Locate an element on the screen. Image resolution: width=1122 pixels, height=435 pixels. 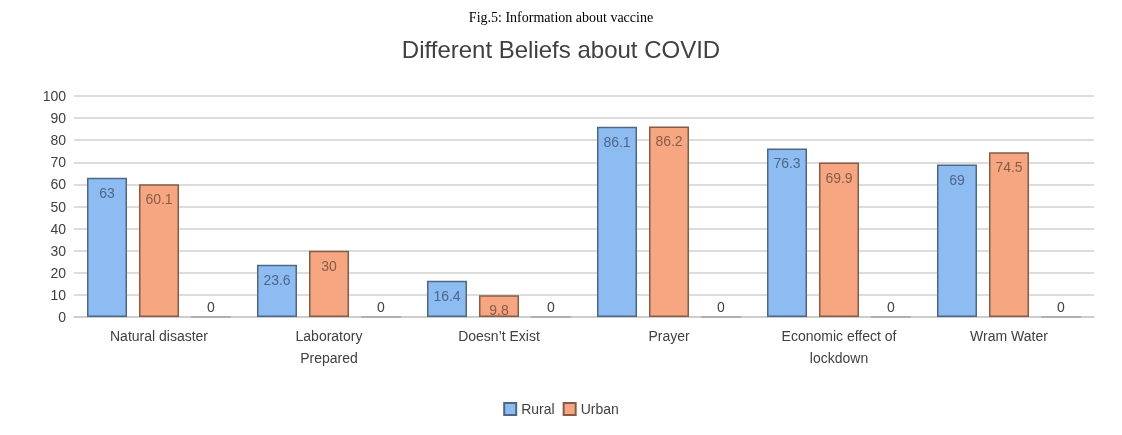
y-tick-label: 50 is located at coordinates (58, 206).